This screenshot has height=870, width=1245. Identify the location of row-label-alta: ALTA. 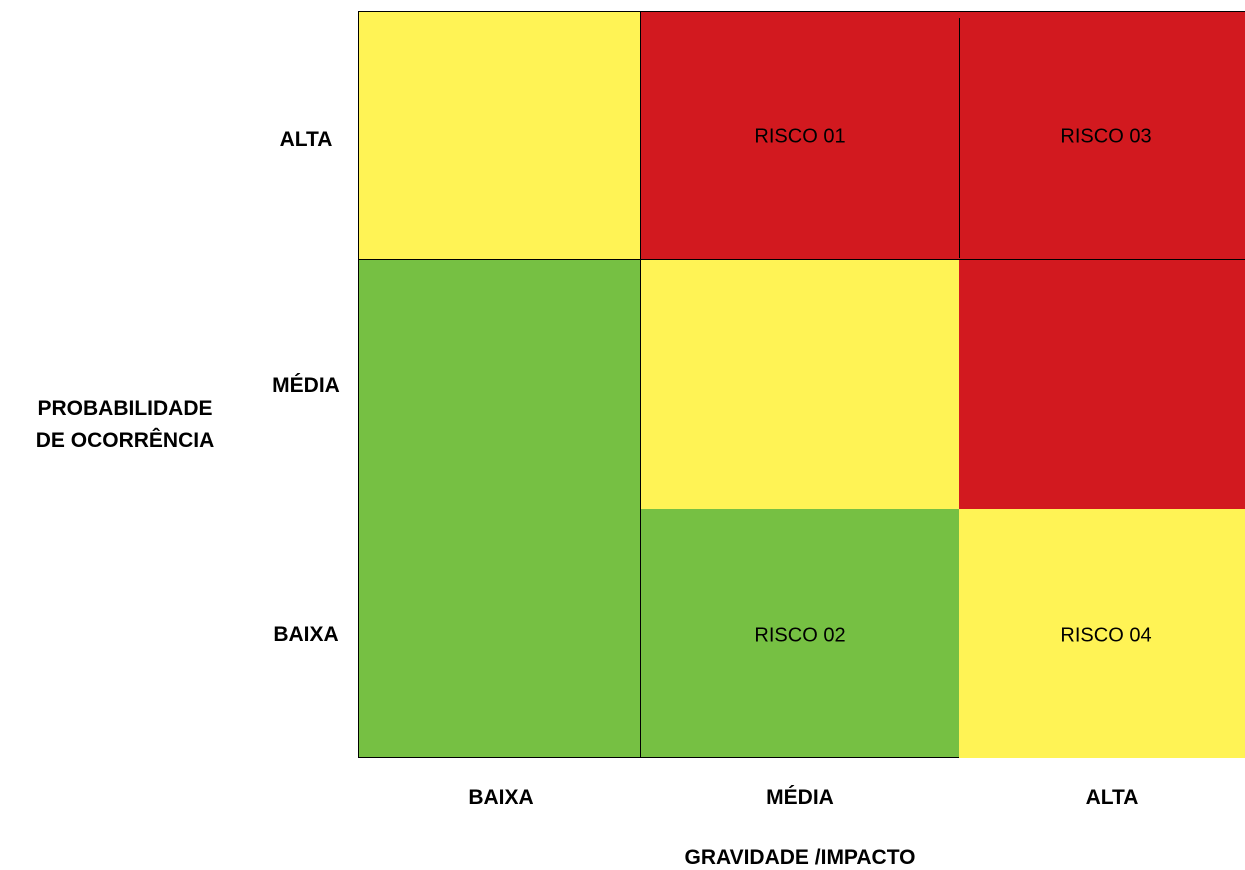
(306, 139).